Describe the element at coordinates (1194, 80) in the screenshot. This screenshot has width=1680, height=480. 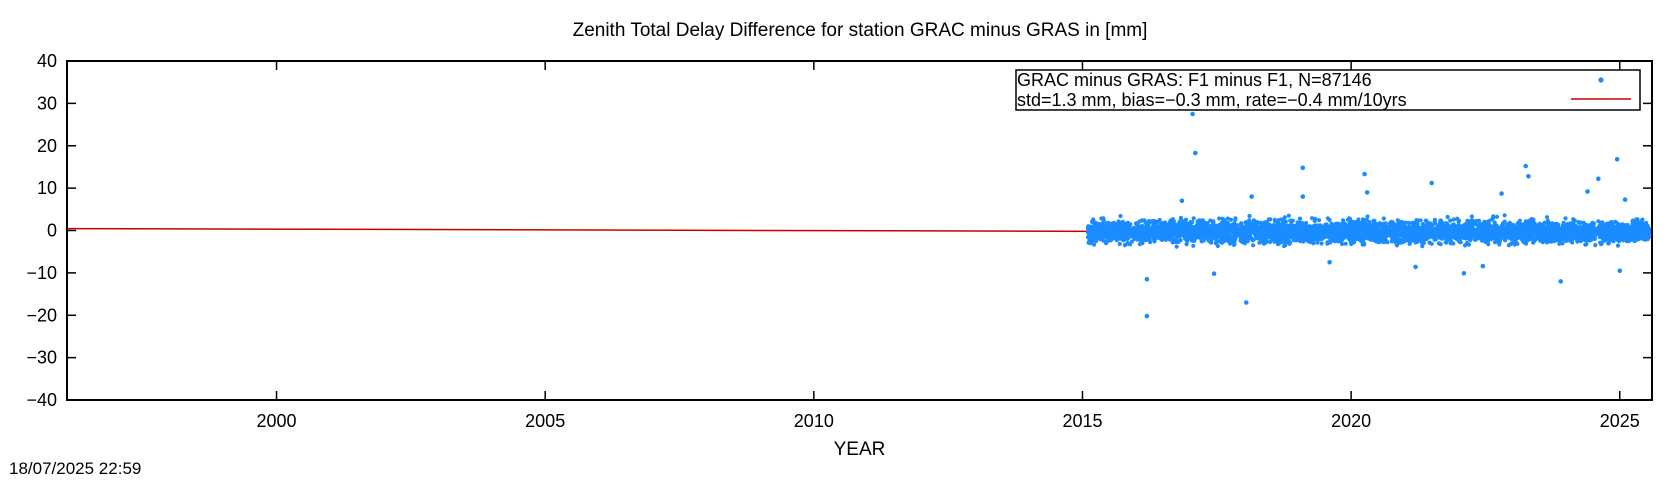
I see `legend-label-points: GRAC minus GRAS: F1 minus F1, N=87146` at that location.